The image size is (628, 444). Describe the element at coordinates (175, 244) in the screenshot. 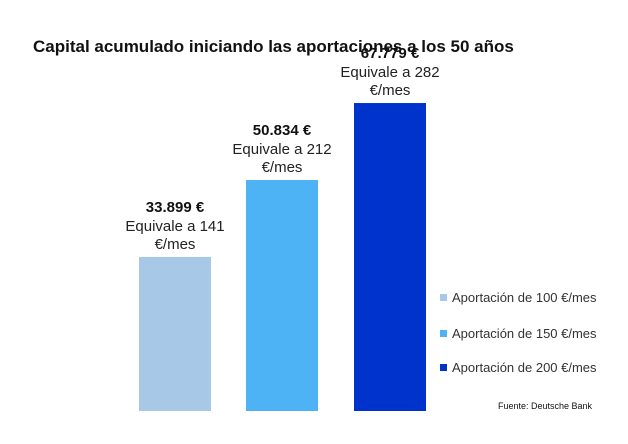

I see `equivalence-unit-1: €/mes` at that location.